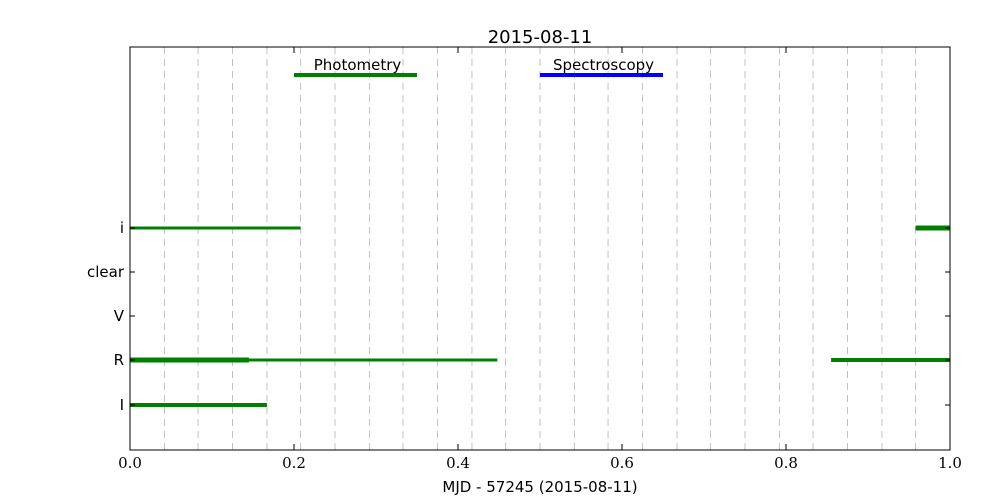  Describe the element at coordinates (119, 316) in the screenshot. I see `category-label: V` at that location.